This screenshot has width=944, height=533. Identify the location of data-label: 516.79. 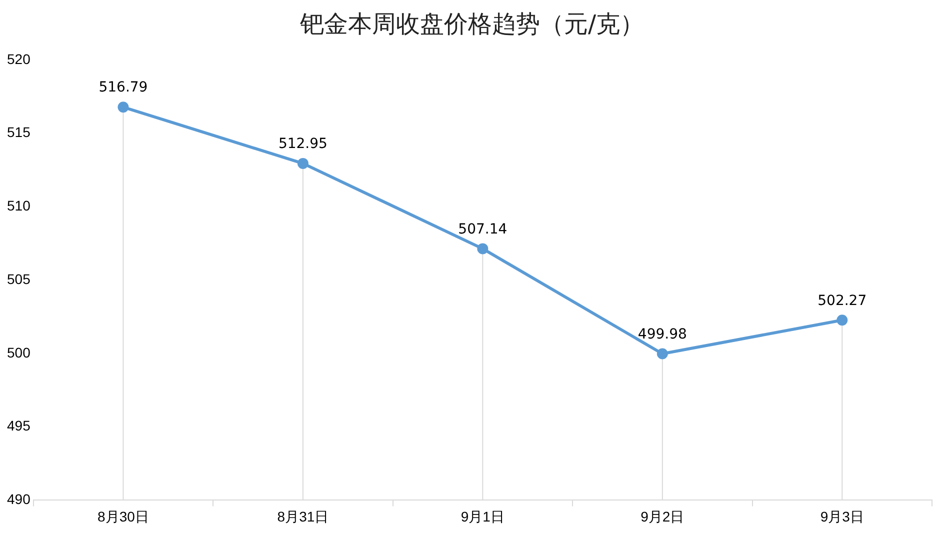
(123, 88).